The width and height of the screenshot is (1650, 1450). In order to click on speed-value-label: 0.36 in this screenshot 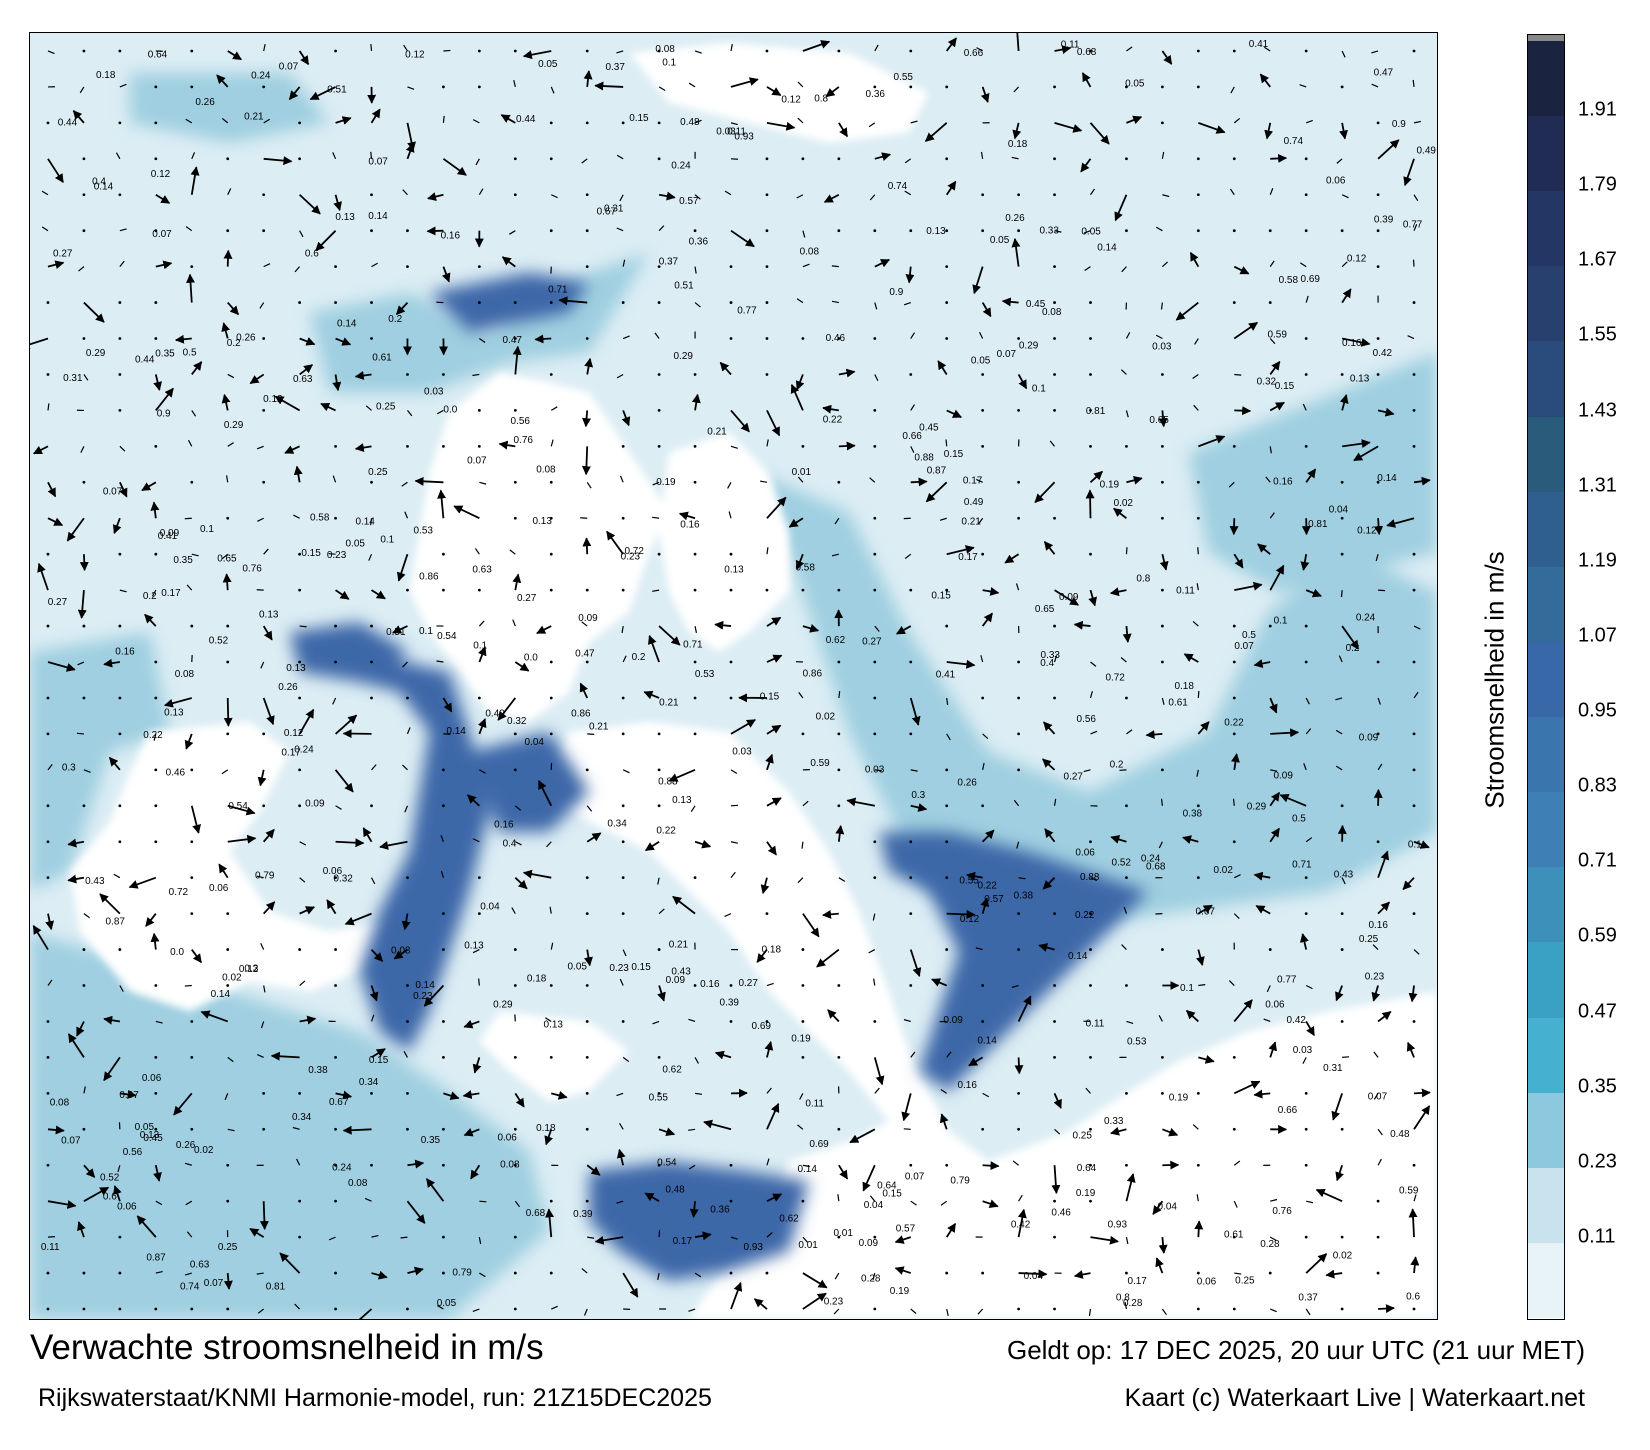, I will do `click(876, 94)`.